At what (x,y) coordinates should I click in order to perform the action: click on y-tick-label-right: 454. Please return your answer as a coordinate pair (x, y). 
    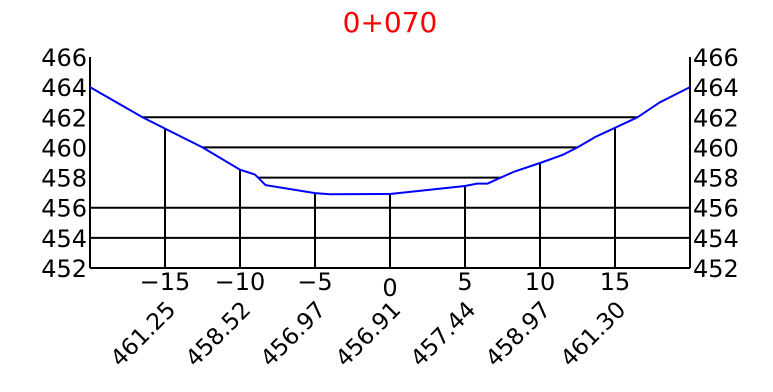
    Looking at the image, I should click on (716, 239).